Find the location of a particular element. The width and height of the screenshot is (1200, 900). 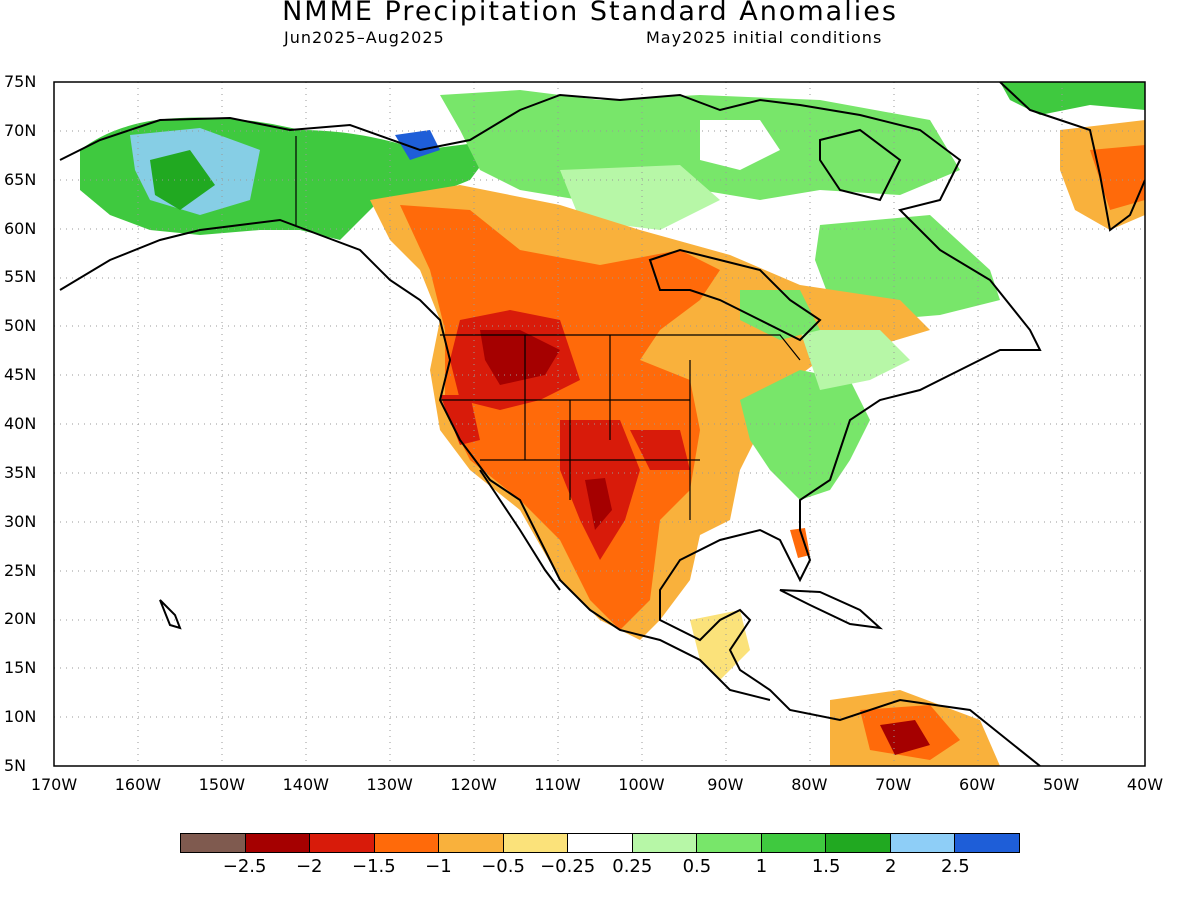

latitude-label: 50N is located at coordinates (20, 326).